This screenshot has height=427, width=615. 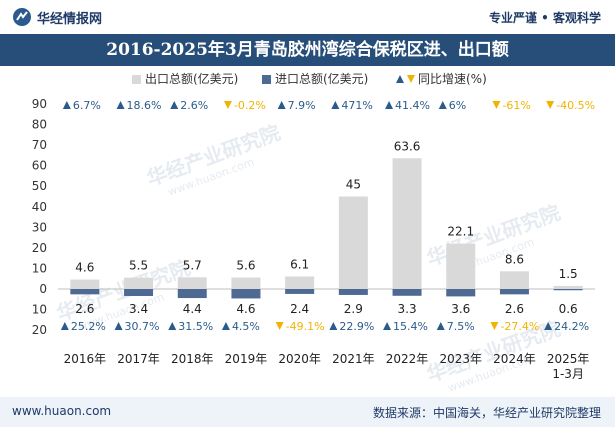 I want to click on footer-source: 数据来源：中国海关，华经产业研究院整理, so click(x=486, y=413).